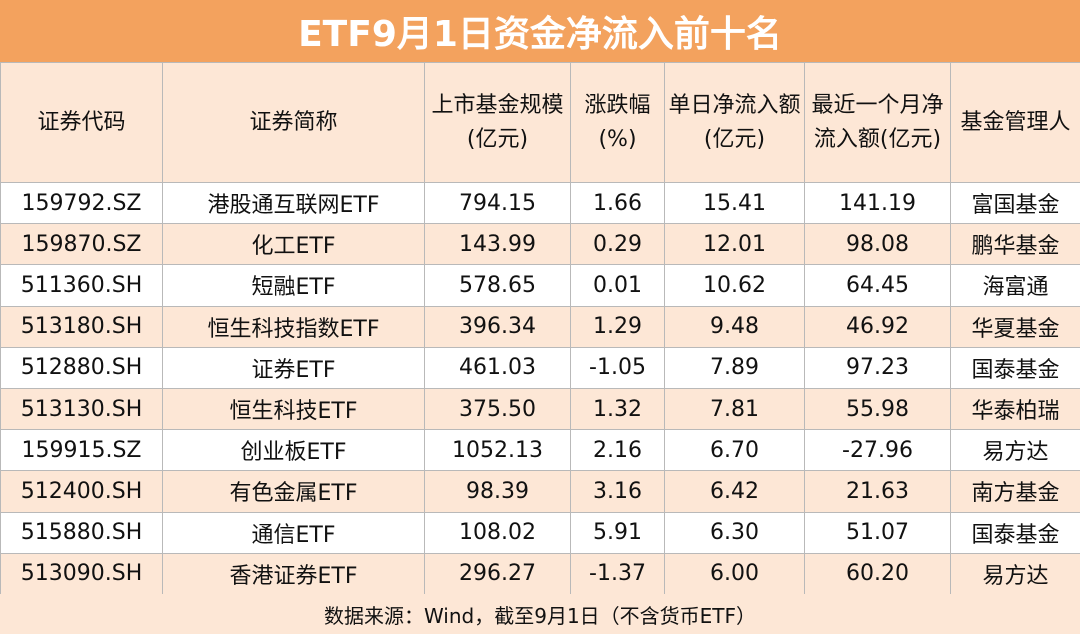 Image resolution: width=1080 pixels, height=634 pixels. I want to click on cell-code: 159792.SZ, so click(81, 203).